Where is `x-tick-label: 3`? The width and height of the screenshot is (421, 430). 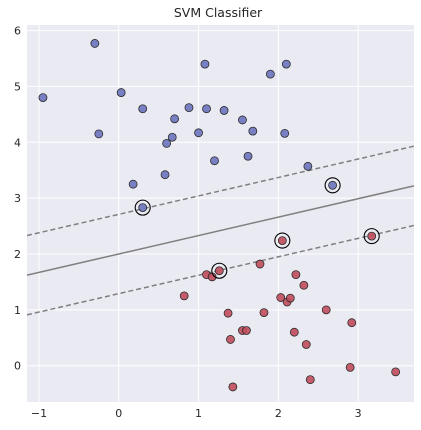
x-tick-label: 3 is located at coordinates (358, 413).